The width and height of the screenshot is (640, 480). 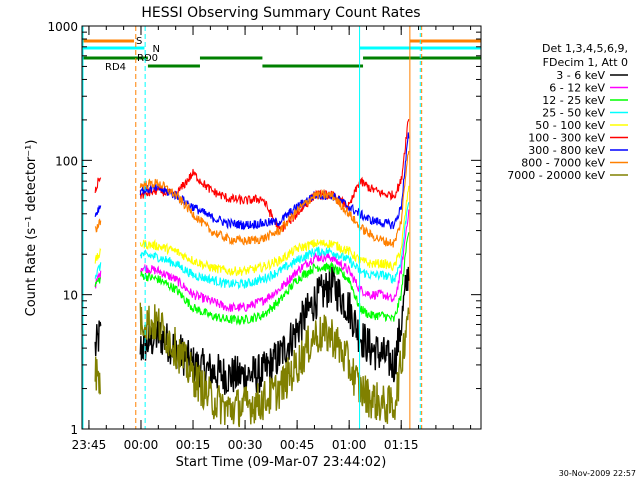 What do you see at coordinates (556, 175) in the screenshot?
I see `legend-entry-label: 7000 - 20000 keV` at bounding box center [556, 175].